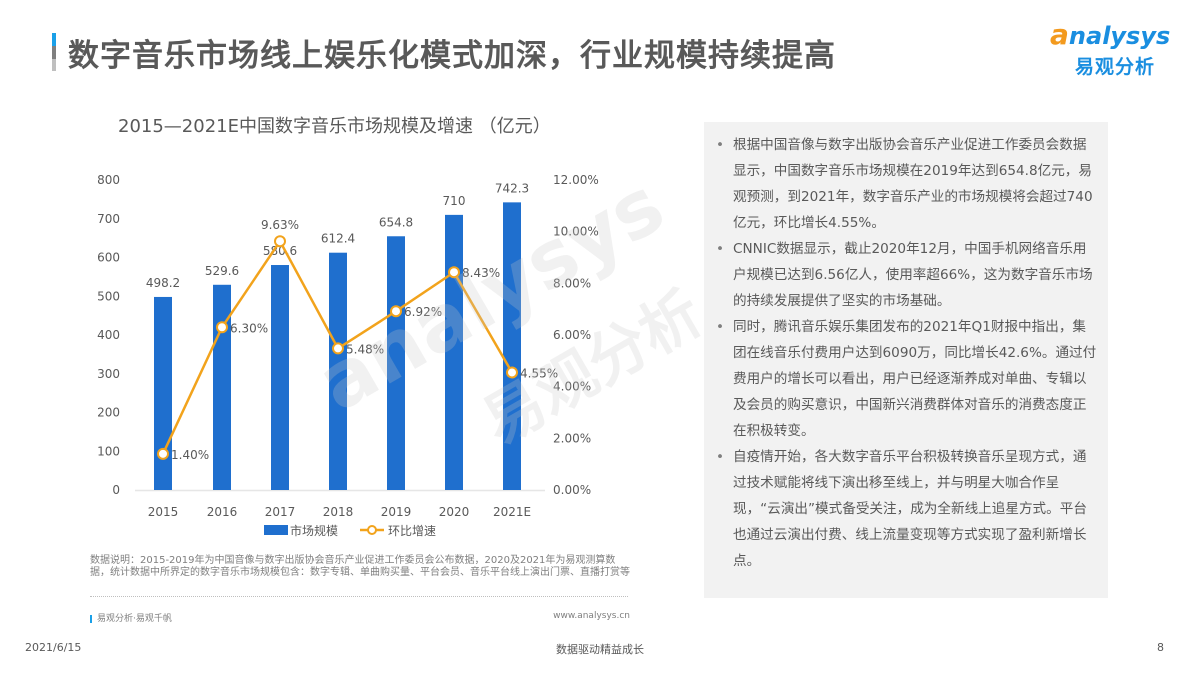 This screenshot has width=1200, height=675. Describe the element at coordinates (276, 530) in the screenshot. I see `legend-bar-swatch` at that location.